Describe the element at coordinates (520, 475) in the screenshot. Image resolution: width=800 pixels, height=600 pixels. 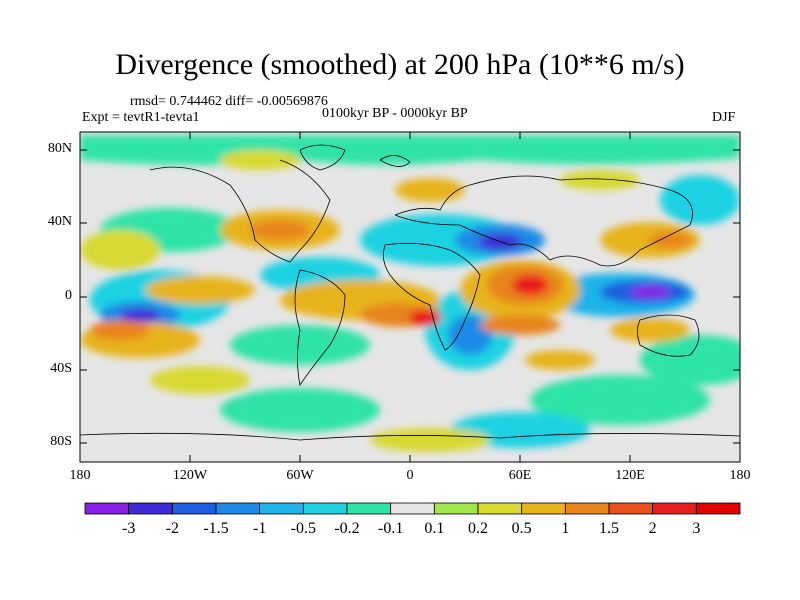
I see `x-tick-label: 60E` at that location.